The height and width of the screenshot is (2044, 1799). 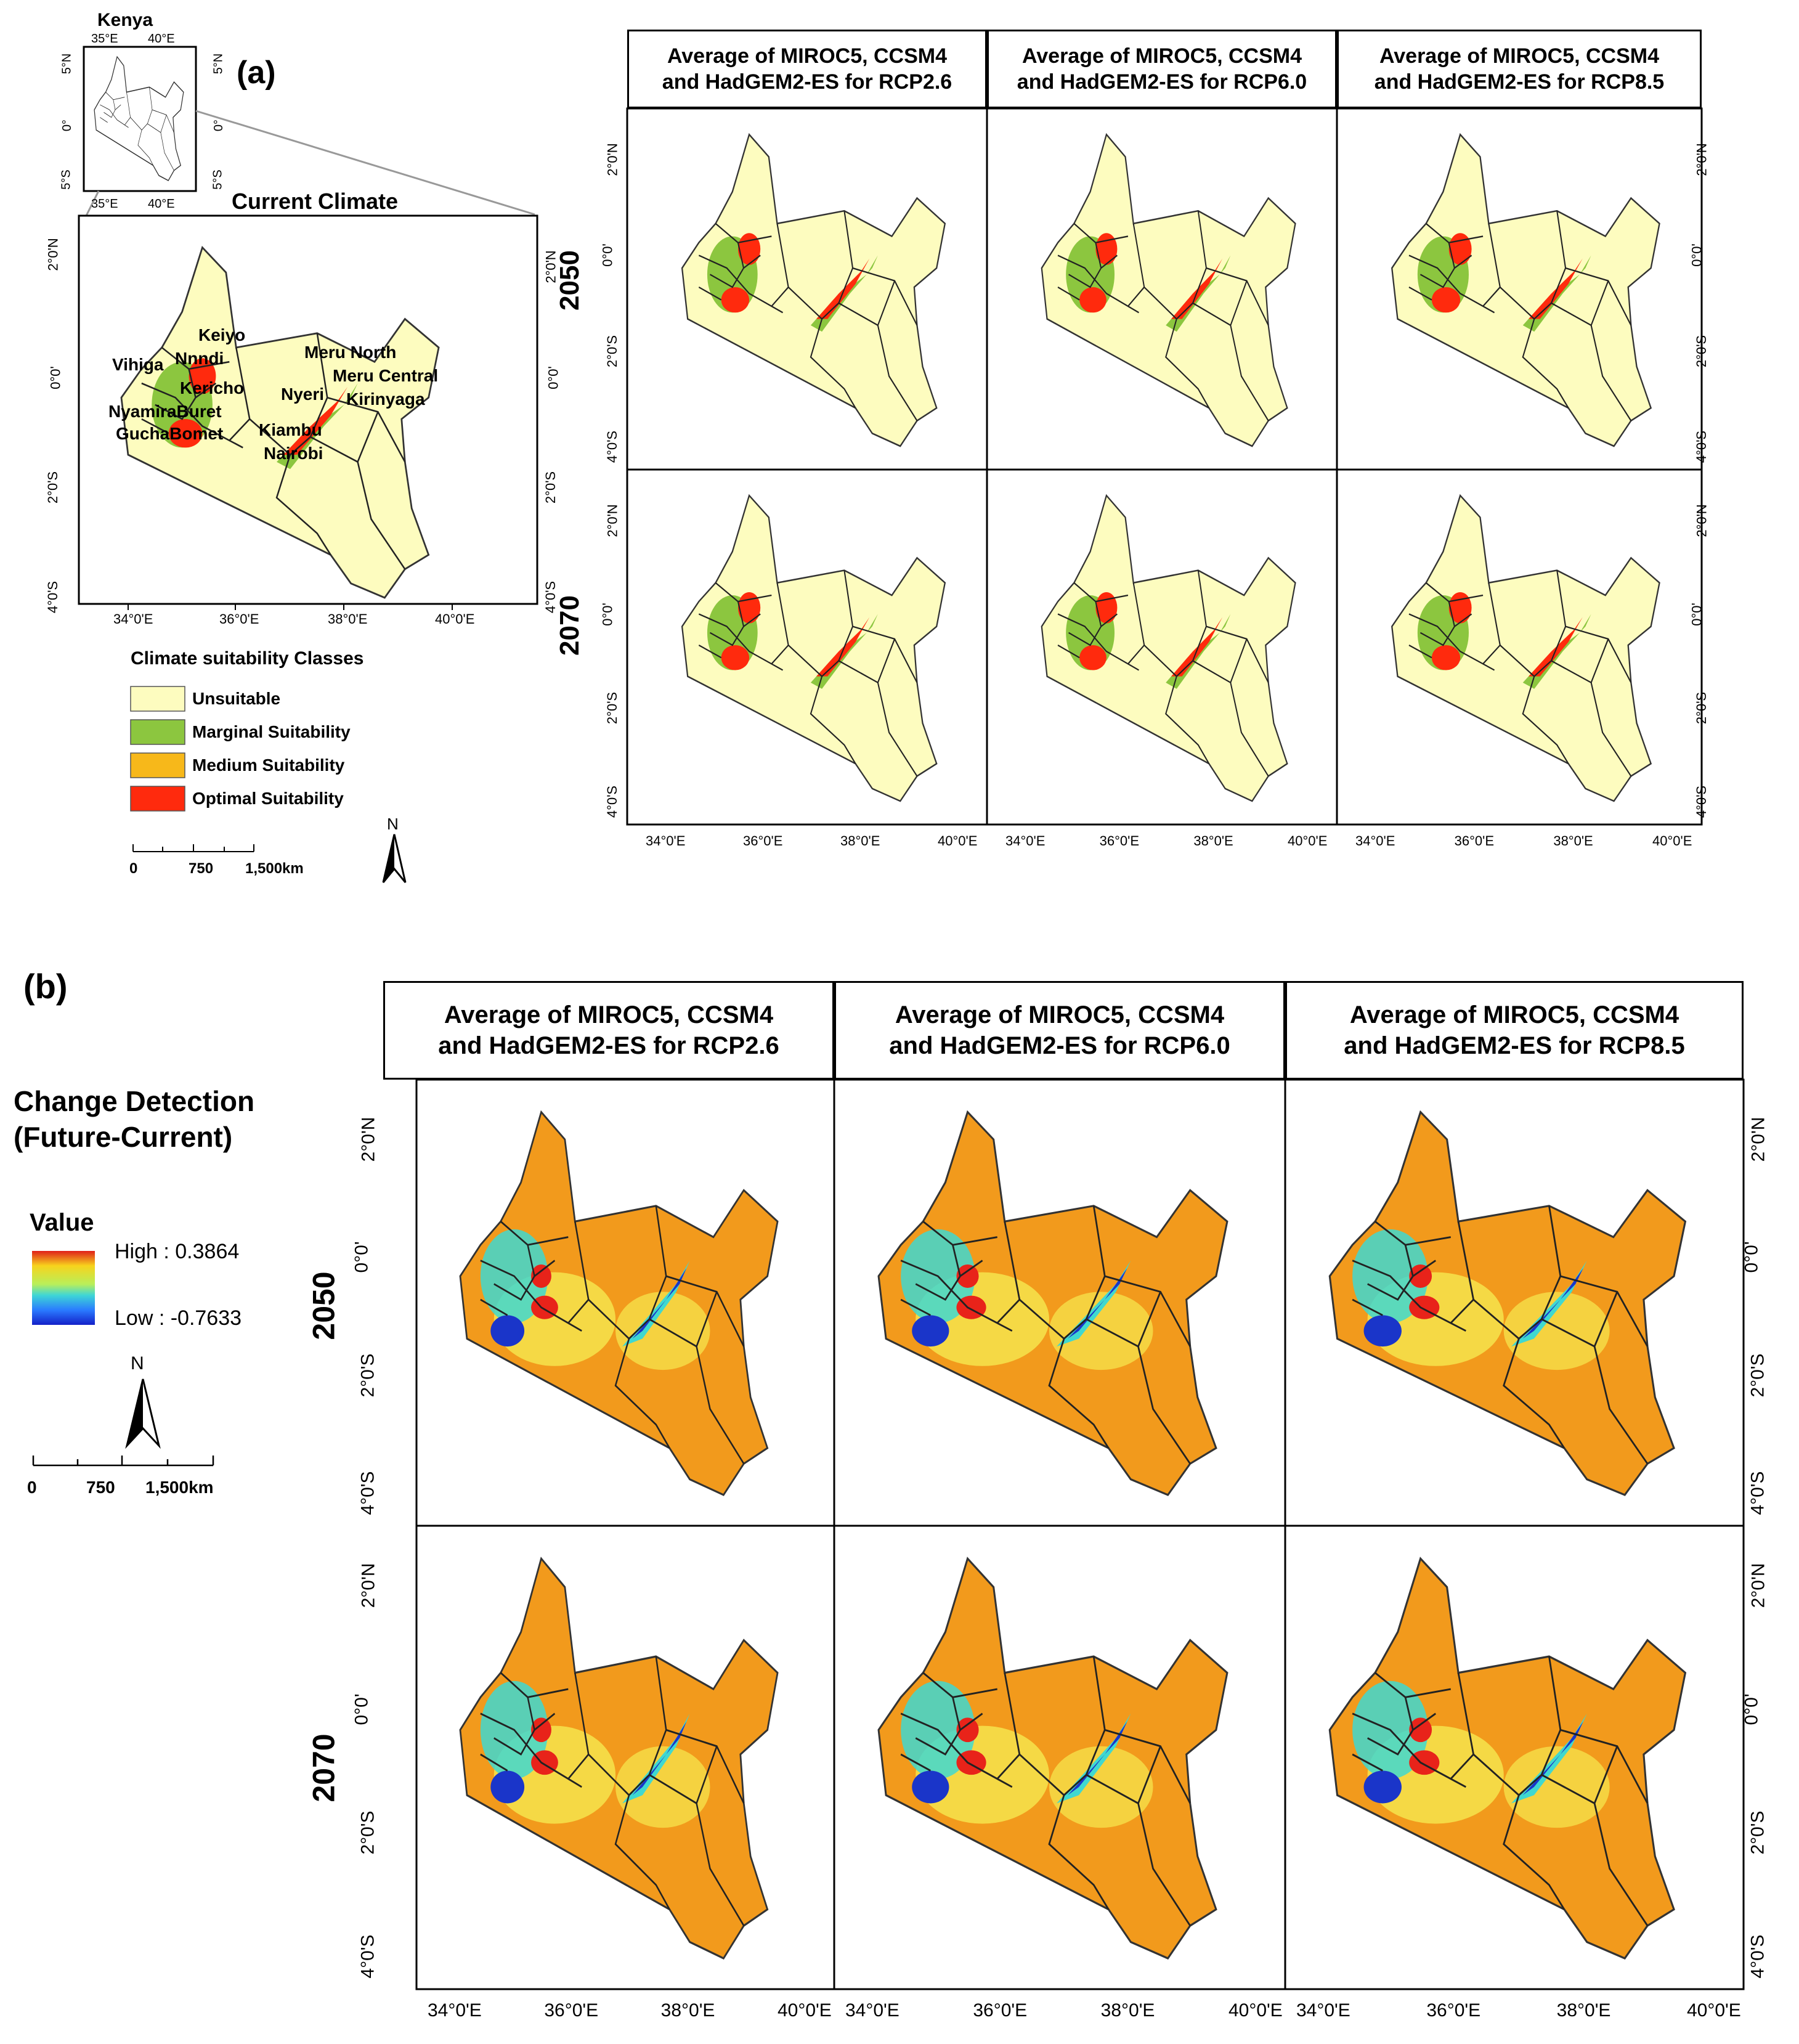 I want to click on current-tick-y-left: 2°0'S, so click(x=53, y=488).